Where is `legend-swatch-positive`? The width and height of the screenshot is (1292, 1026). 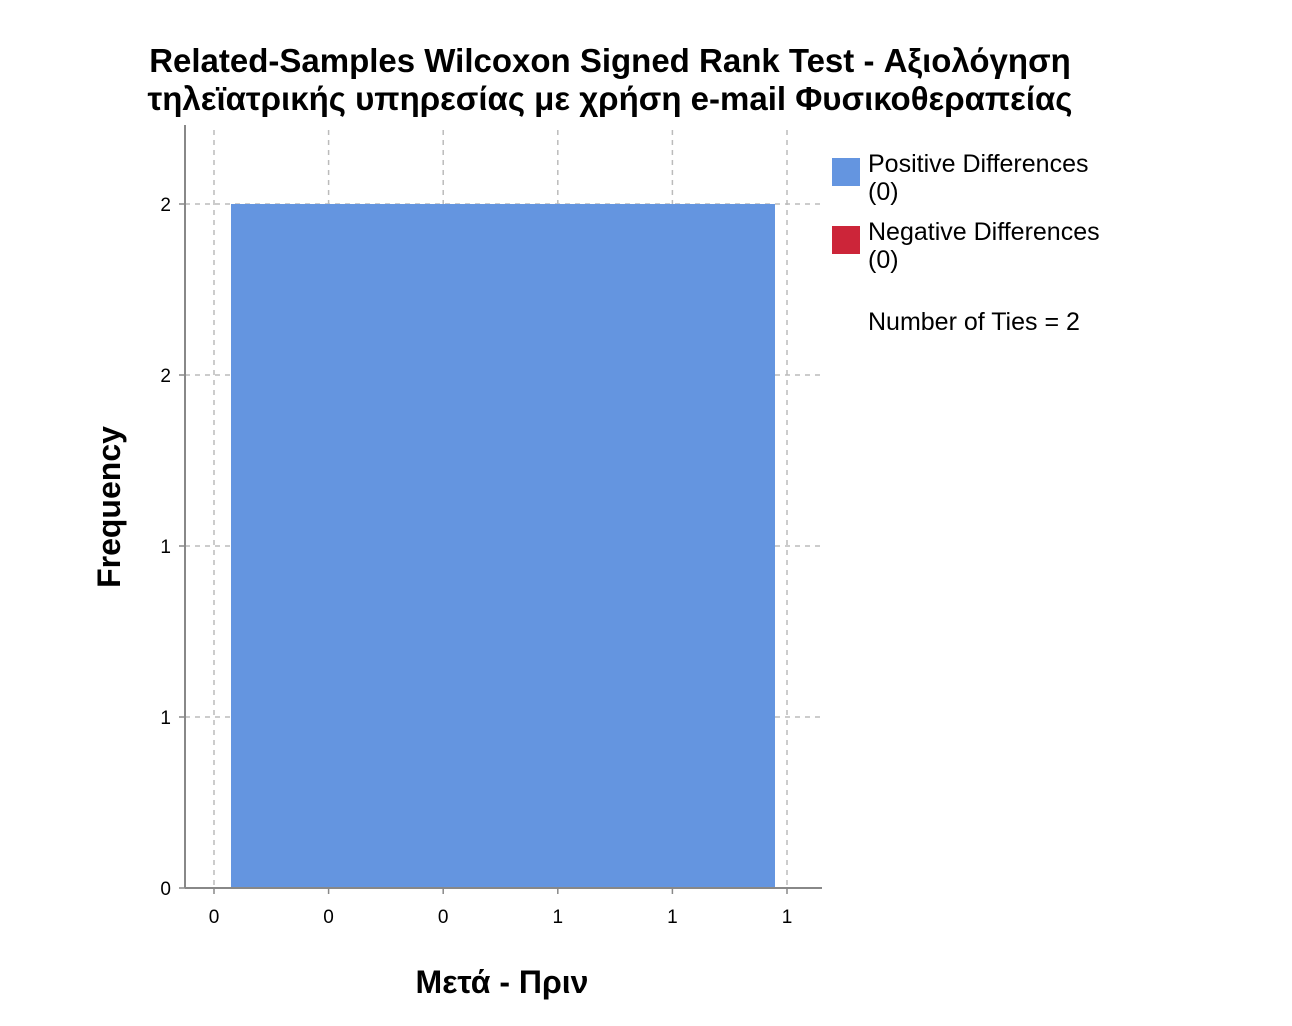
legend-swatch-positive is located at coordinates (846, 172).